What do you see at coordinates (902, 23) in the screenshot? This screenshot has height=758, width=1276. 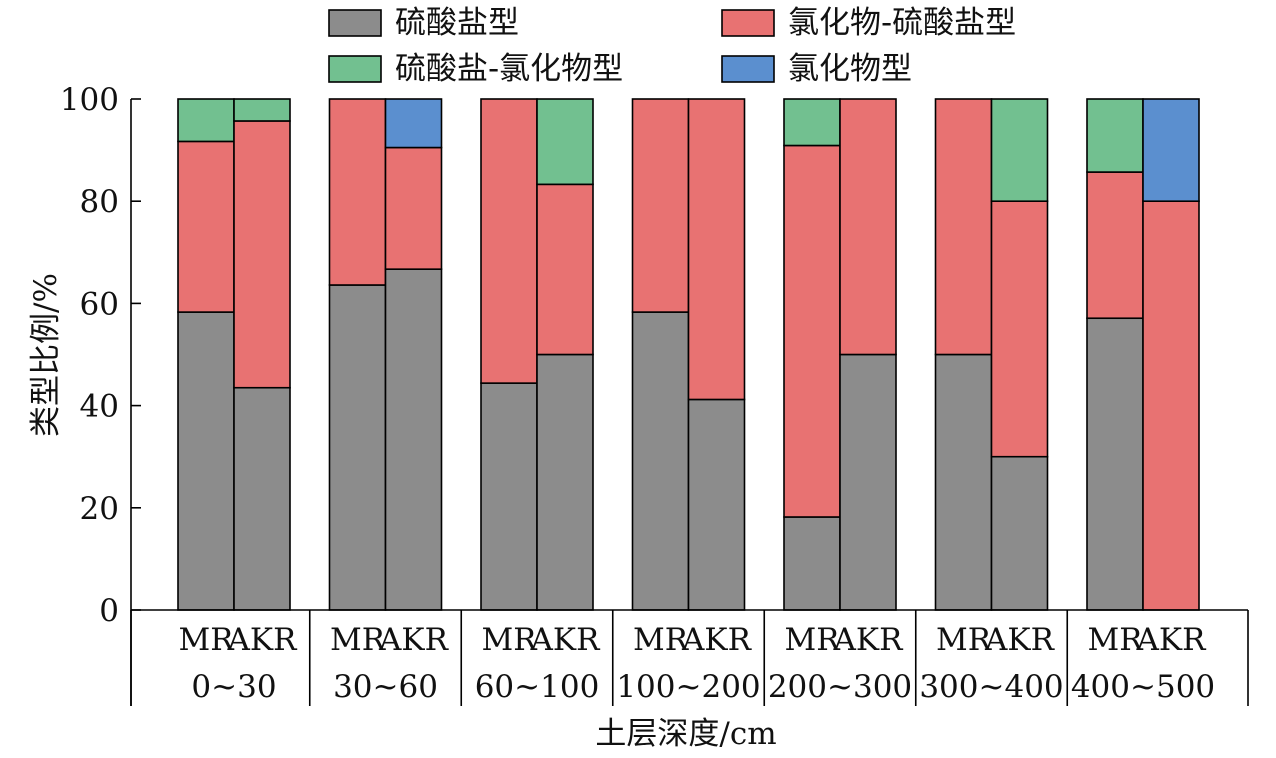 I see `legend-label: 氯化物-硫酸盐型` at bounding box center [902, 23].